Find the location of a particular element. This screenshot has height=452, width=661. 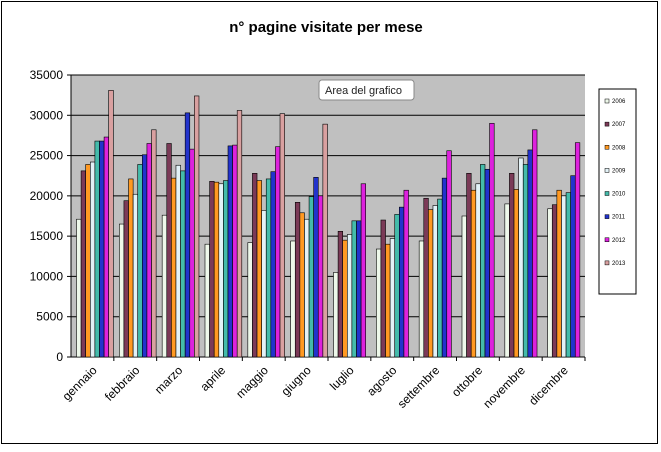

y-tick-label: 10000 is located at coordinates (47, 276).